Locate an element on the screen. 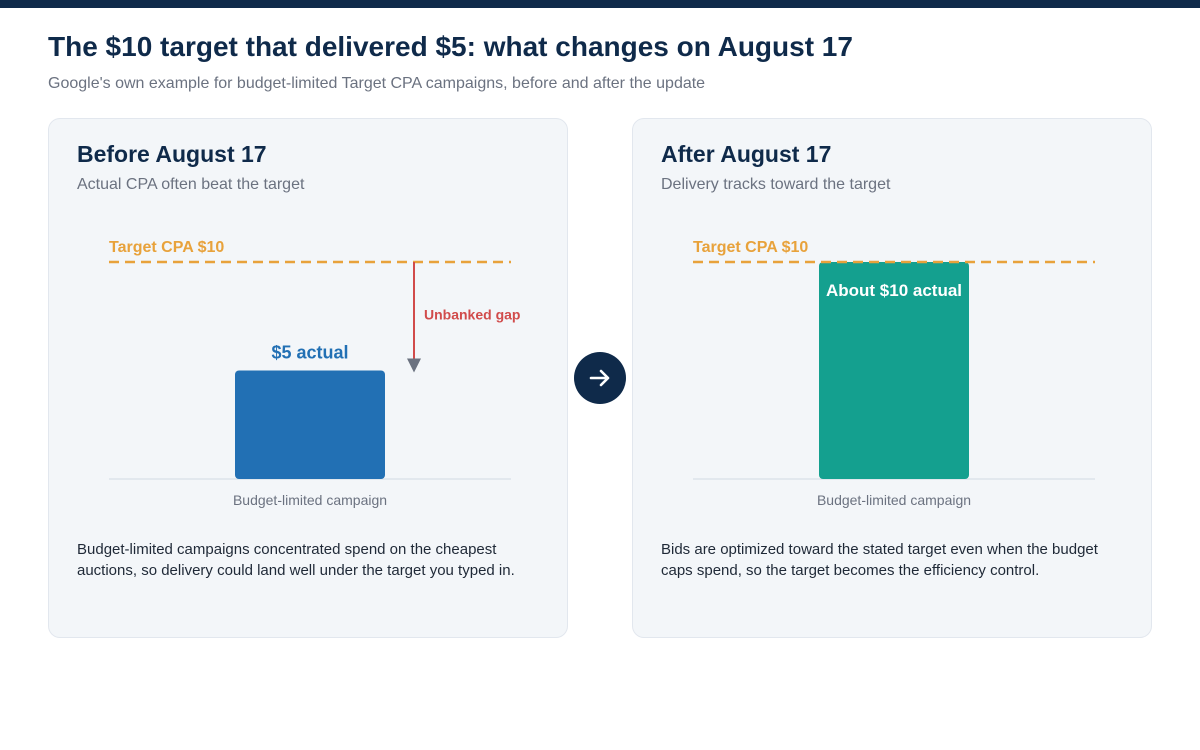 The image size is (1200, 750). after-bar is located at coordinates (894, 370).